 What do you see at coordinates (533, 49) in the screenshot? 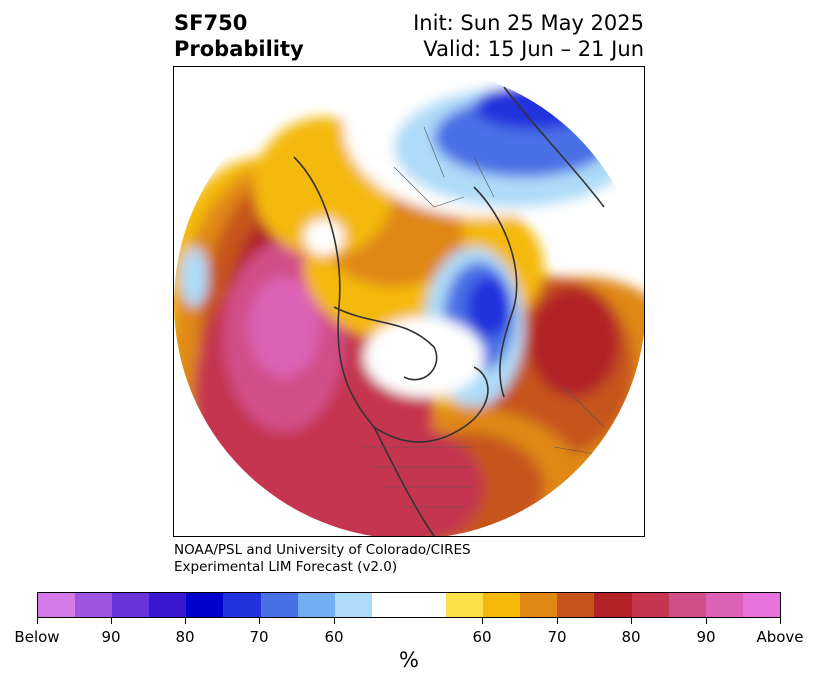
I see `valid-dates: Valid: 15 Jun – 21 Jun` at bounding box center [533, 49].